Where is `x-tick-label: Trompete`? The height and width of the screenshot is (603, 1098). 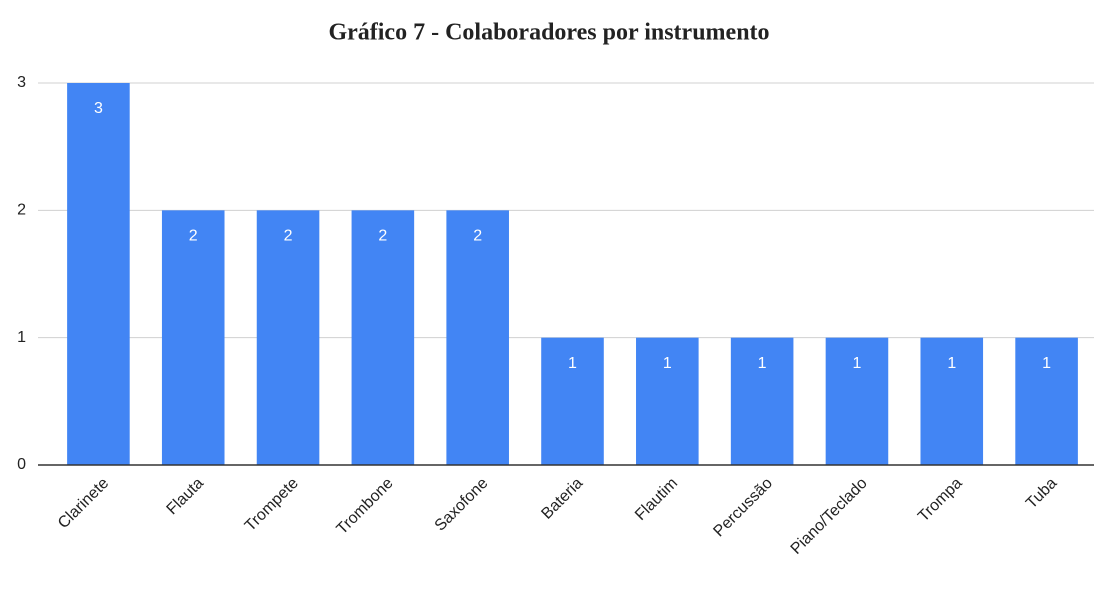 x-tick-label: Trompete is located at coordinates (272, 505).